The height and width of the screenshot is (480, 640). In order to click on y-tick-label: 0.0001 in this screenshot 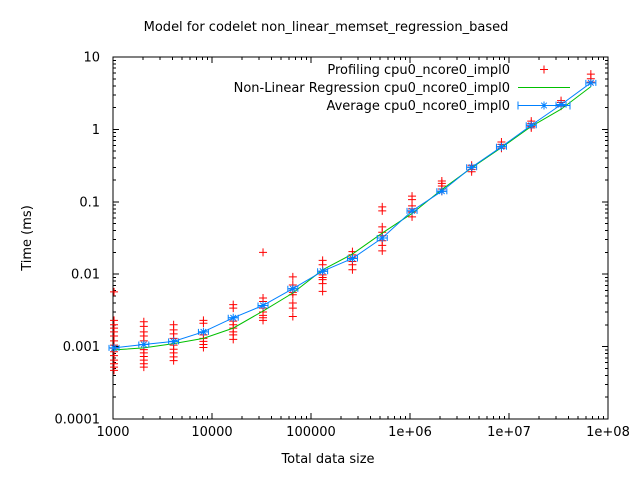, I will do `click(78, 420)`.